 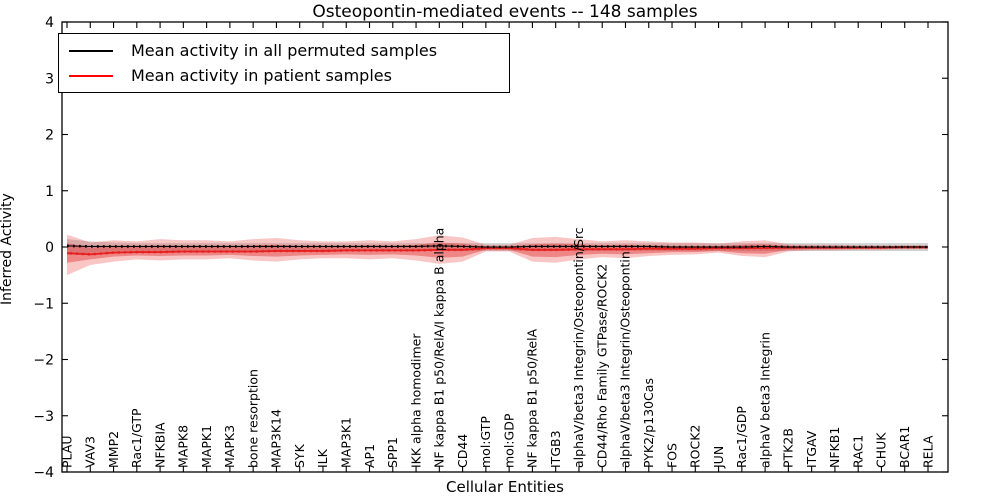 I want to click on x-tick-label: alphaV beta3 Integrin, so click(x=764, y=400).